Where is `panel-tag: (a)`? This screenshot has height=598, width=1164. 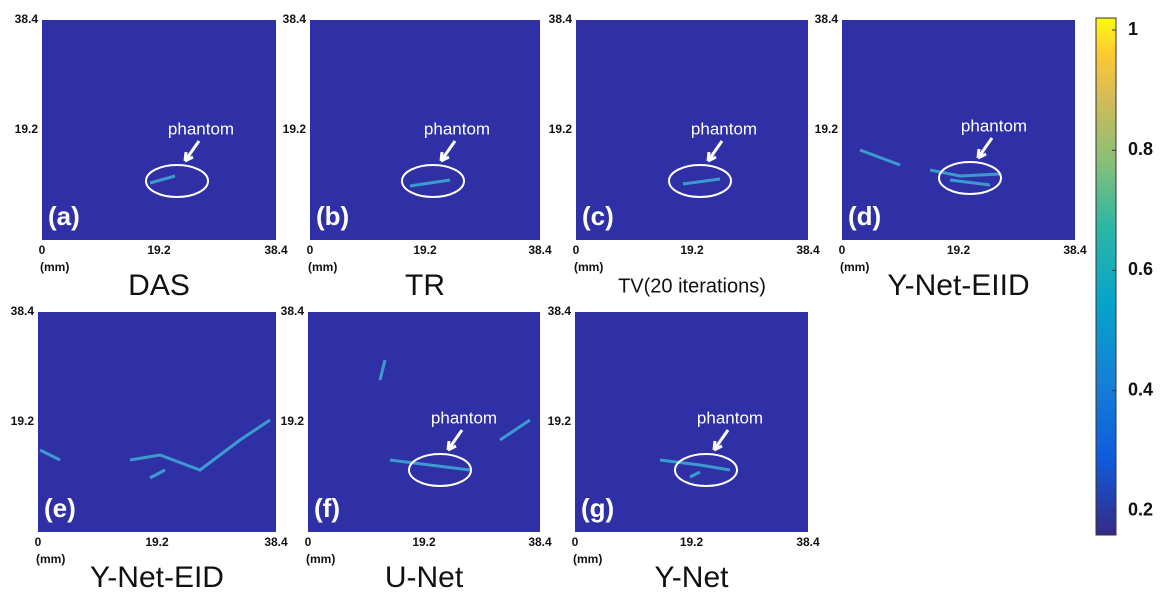
panel-tag: (a) is located at coordinates (64, 216).